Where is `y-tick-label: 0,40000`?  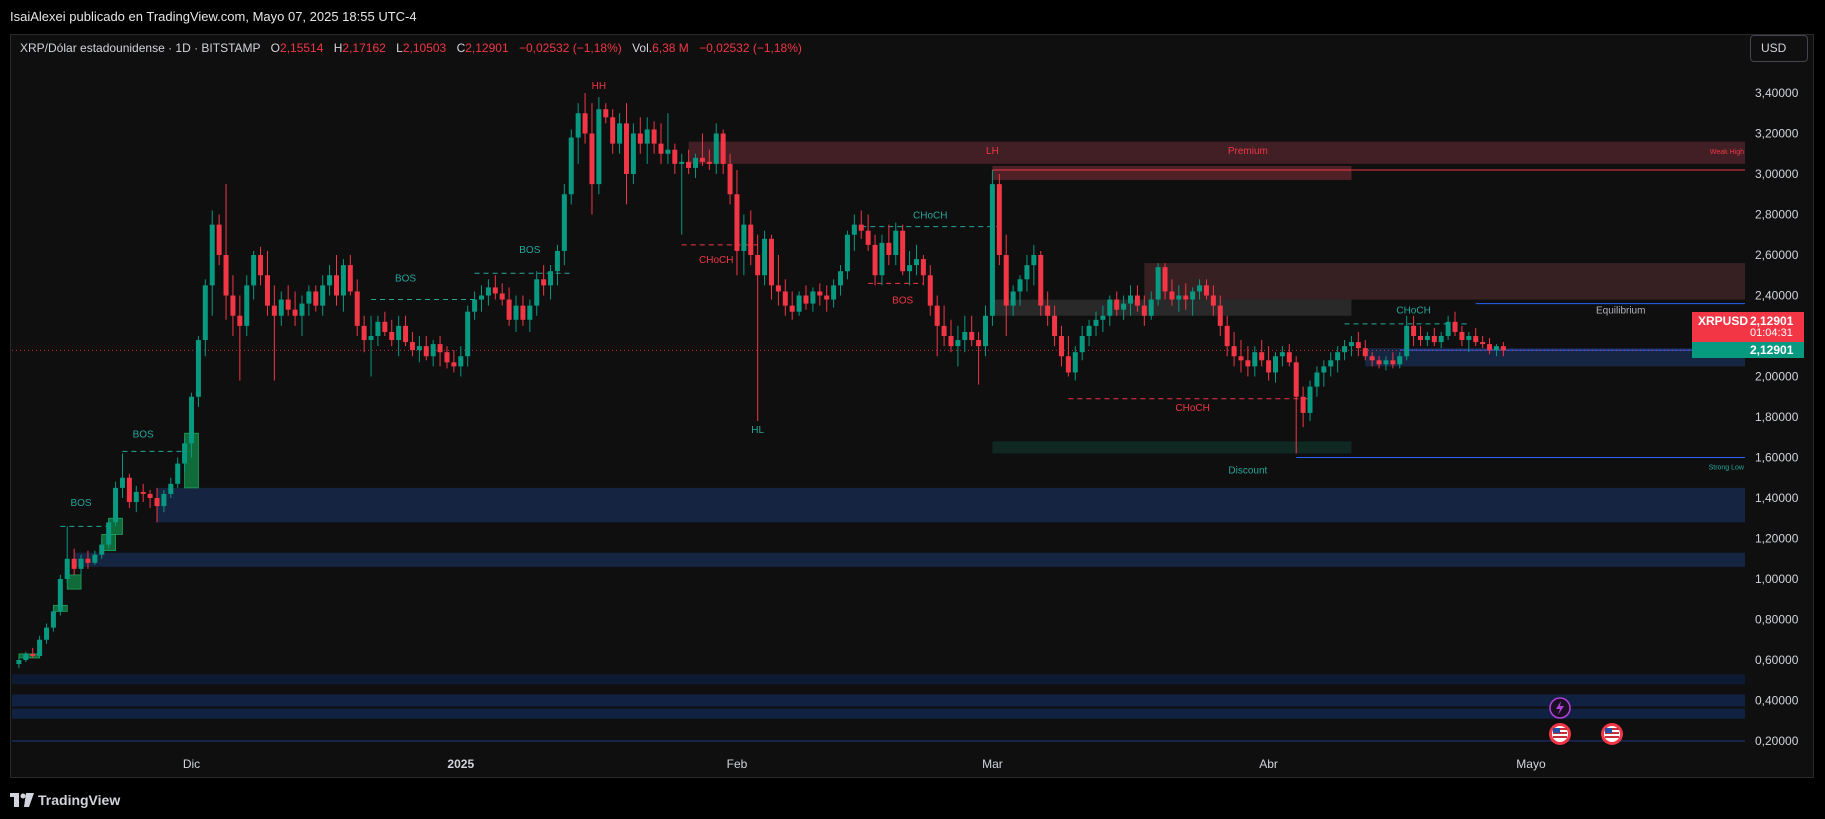
y-tick-label: 0,40000 is located at coordinates (1777, 701).